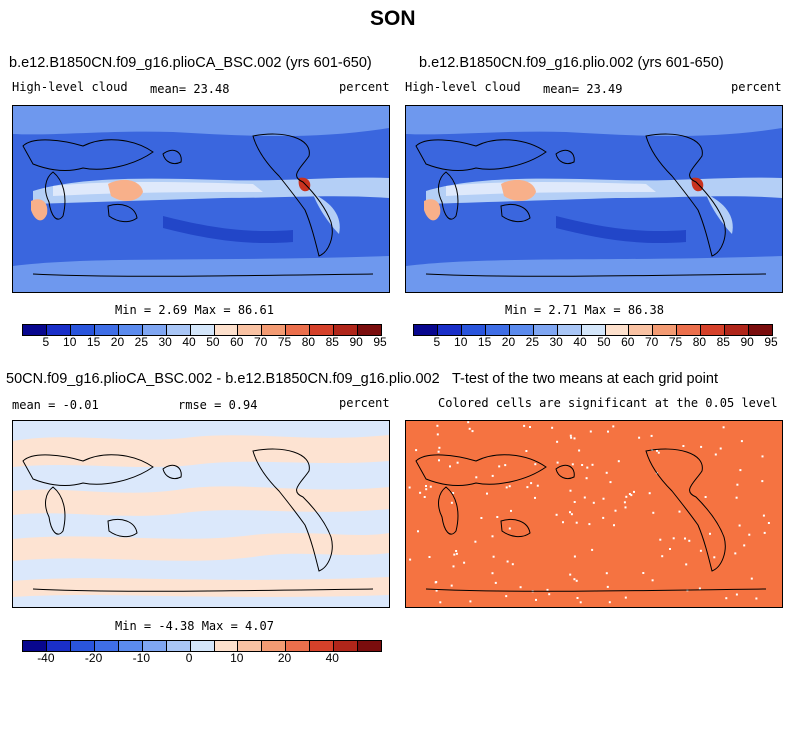  Describe the element at coordinates (364, 403) in the screenshot. I see `panel3-units: percent` at that location.